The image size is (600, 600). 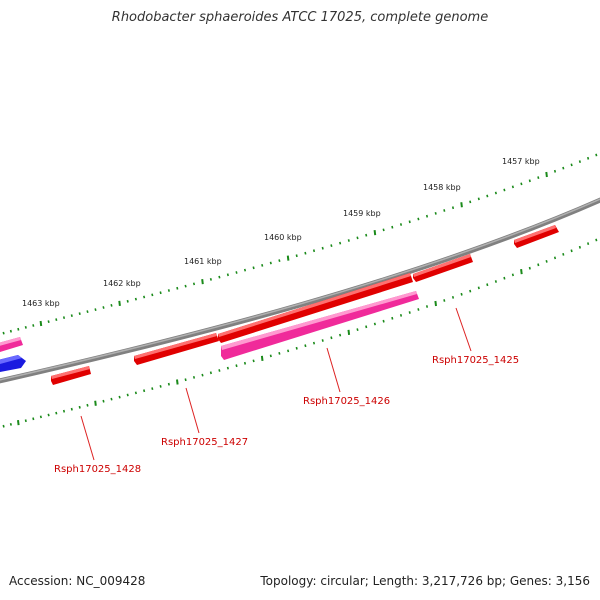 I want to click on gene-label-rsph17025-1425: Rsph17025_1425, so click(x=475, y=360).